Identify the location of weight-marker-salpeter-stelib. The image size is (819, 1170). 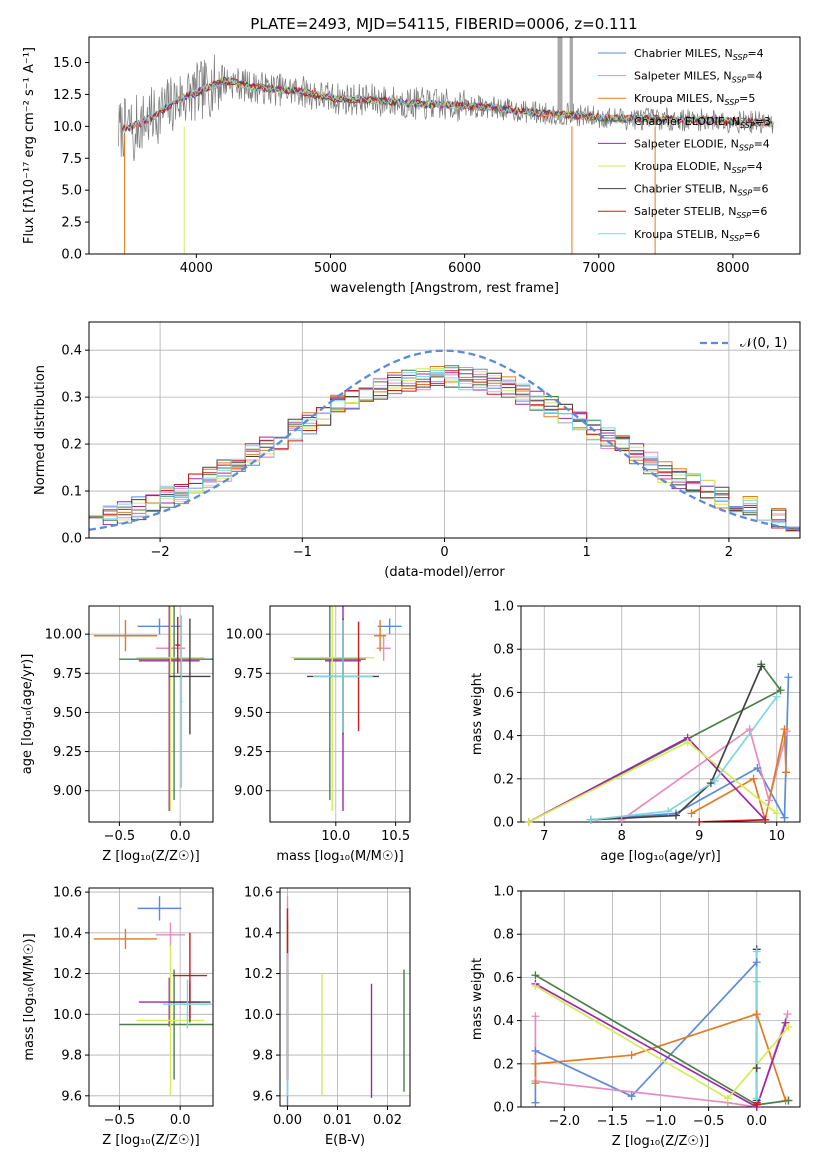
(765, 819).